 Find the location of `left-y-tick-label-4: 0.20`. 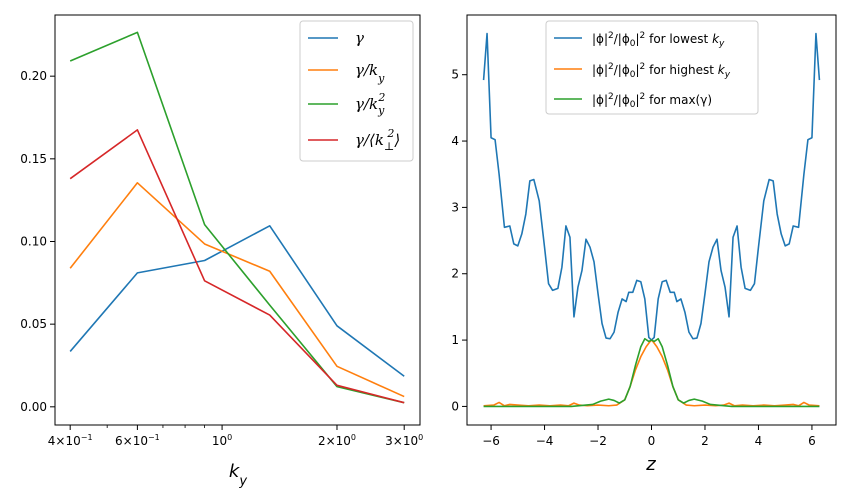

left-y-tick-label-4: 0.20 is located at coordinates (33, 76).